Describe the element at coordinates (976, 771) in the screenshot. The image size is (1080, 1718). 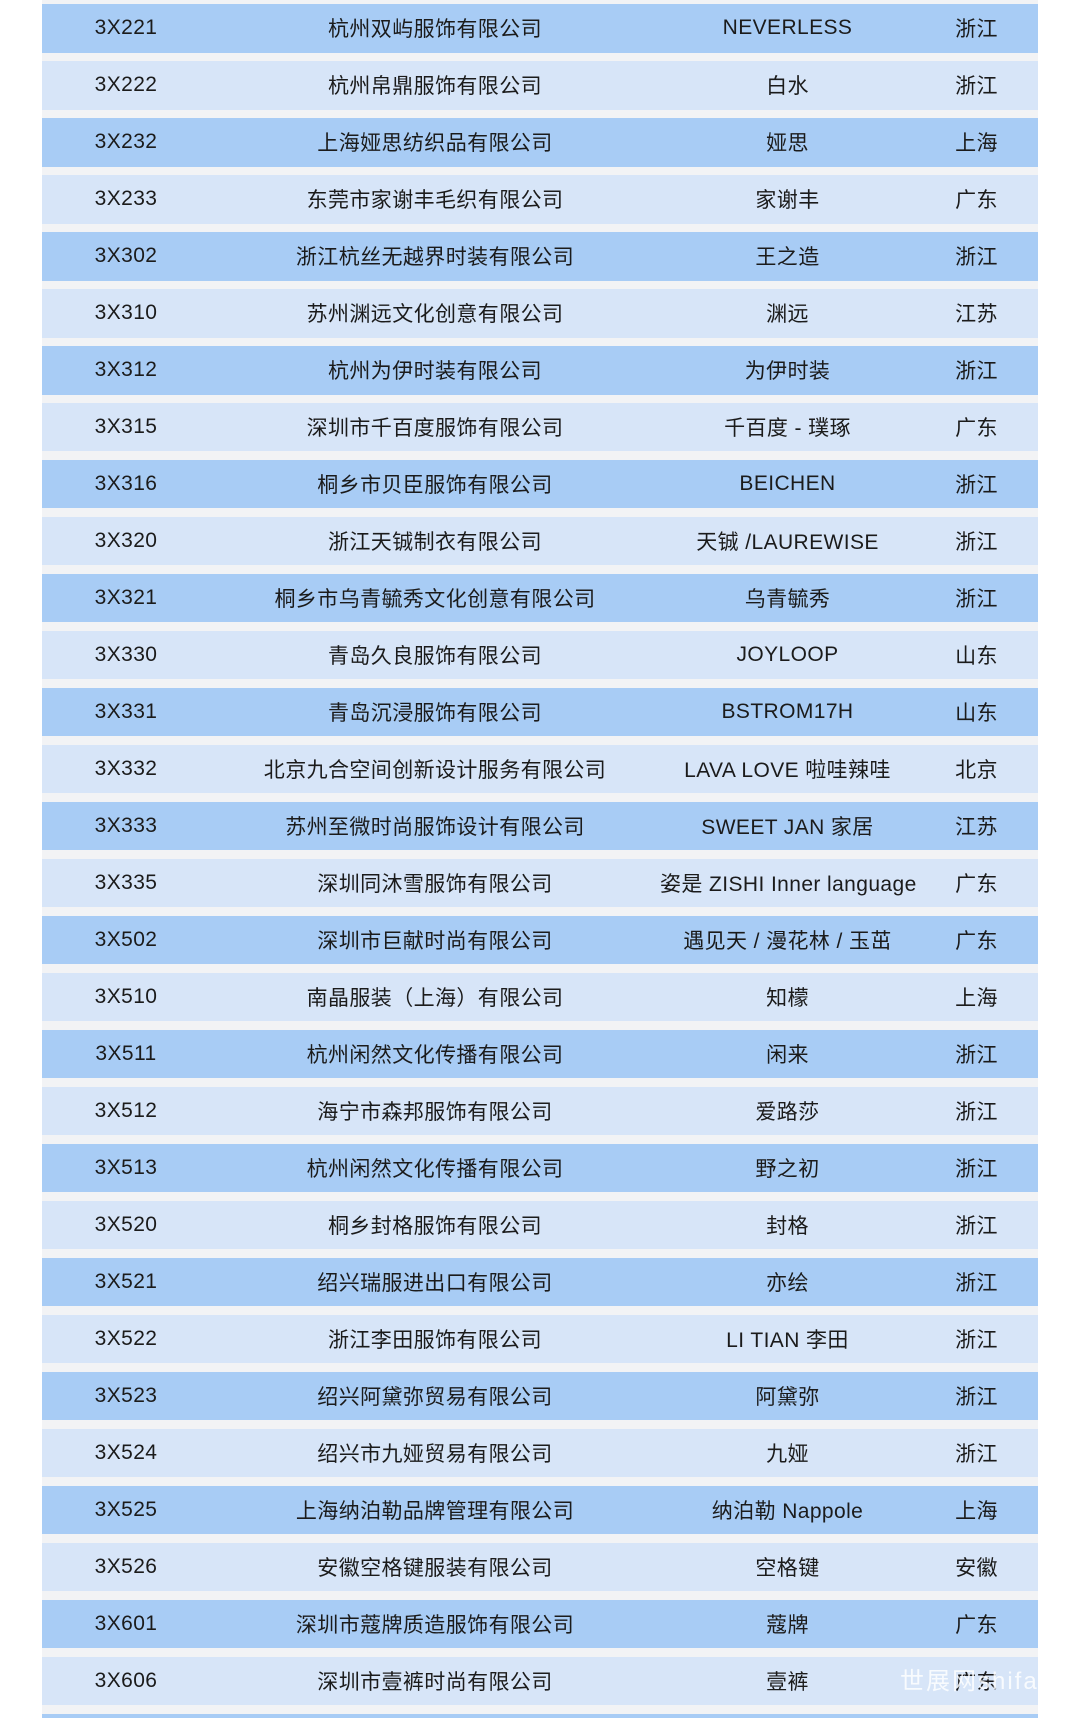
I see `province-cell: 北京` at that location.